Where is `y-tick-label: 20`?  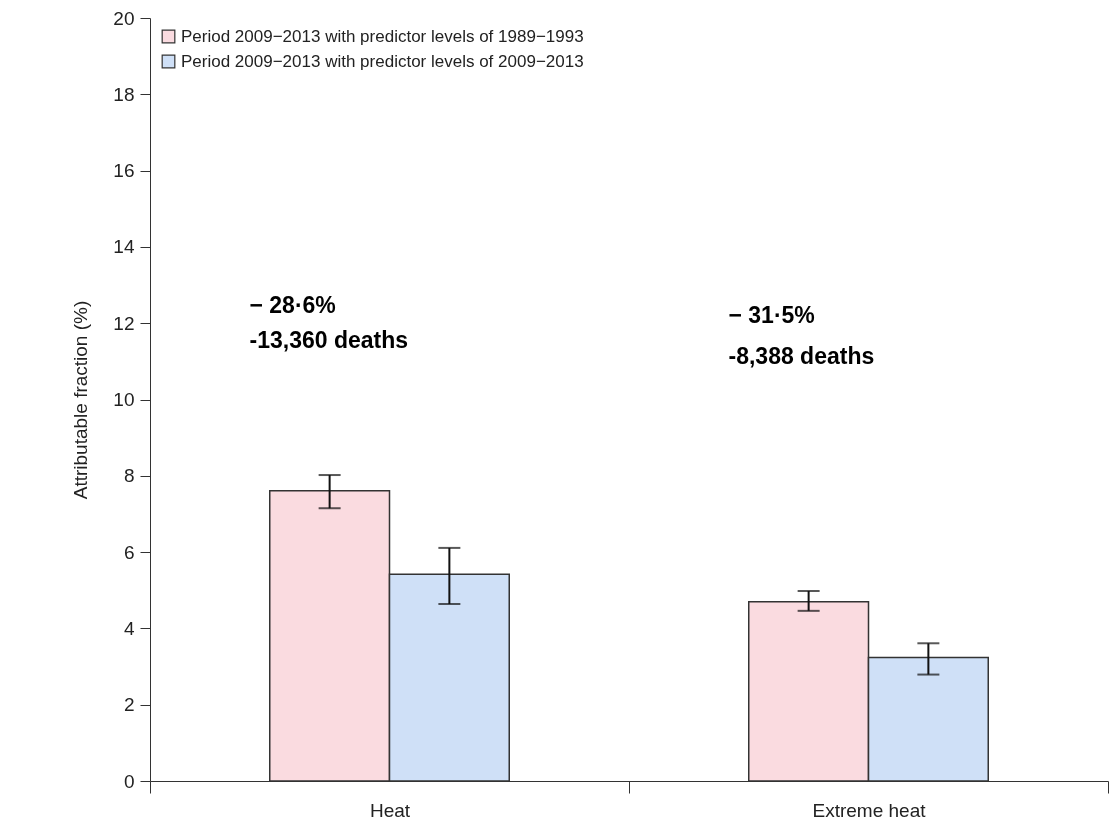 y-tick-label: 20 is located at coordinates (124, 18).